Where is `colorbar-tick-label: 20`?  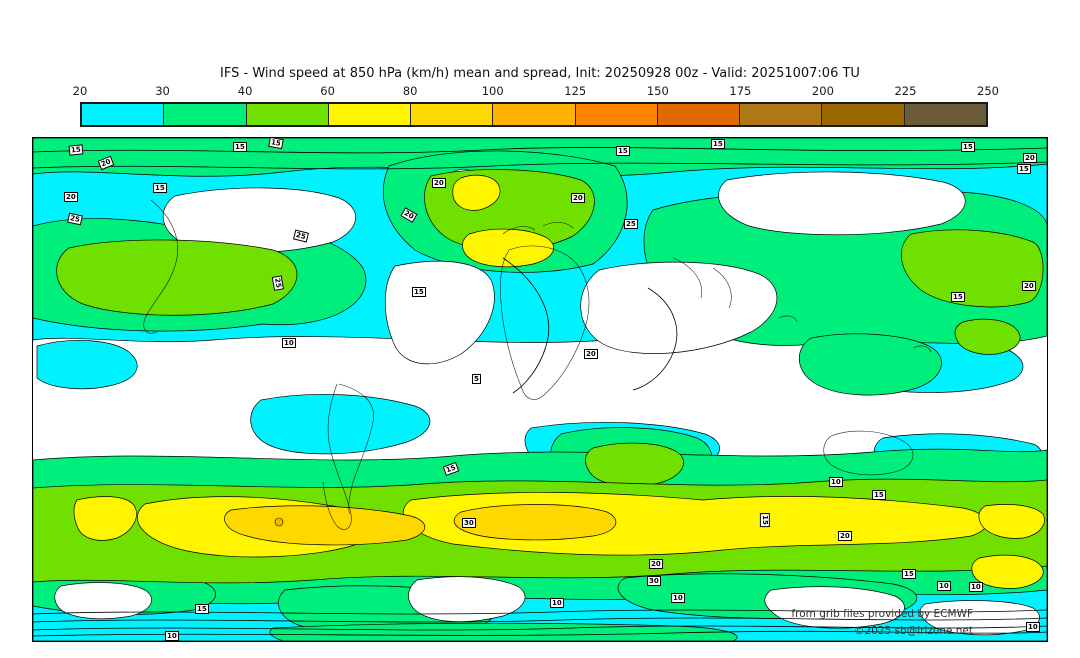 colorbar-tick-label: 20 is located at coordinates (80, 91).